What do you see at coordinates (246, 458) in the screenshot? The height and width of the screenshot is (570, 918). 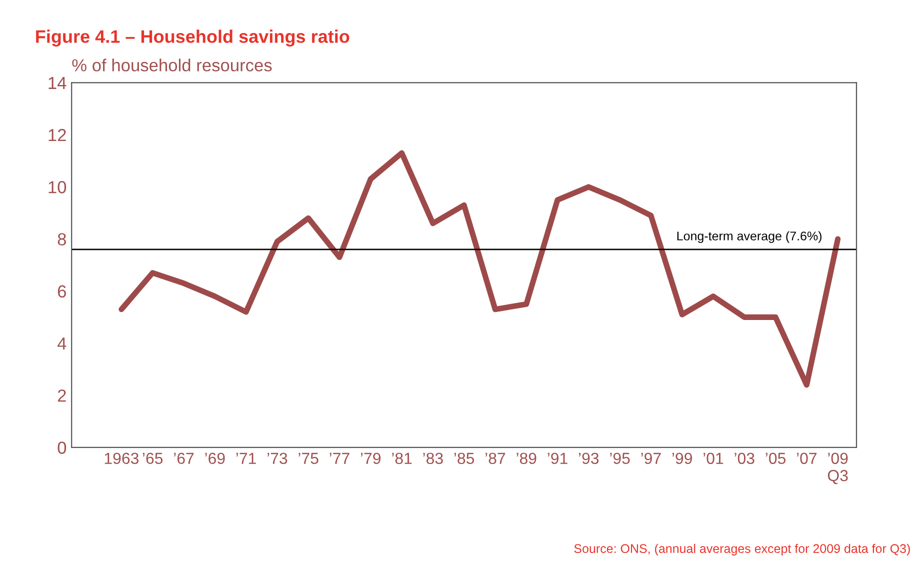 I see `x-tick-label: ’71` at bounding box center [246, 458].